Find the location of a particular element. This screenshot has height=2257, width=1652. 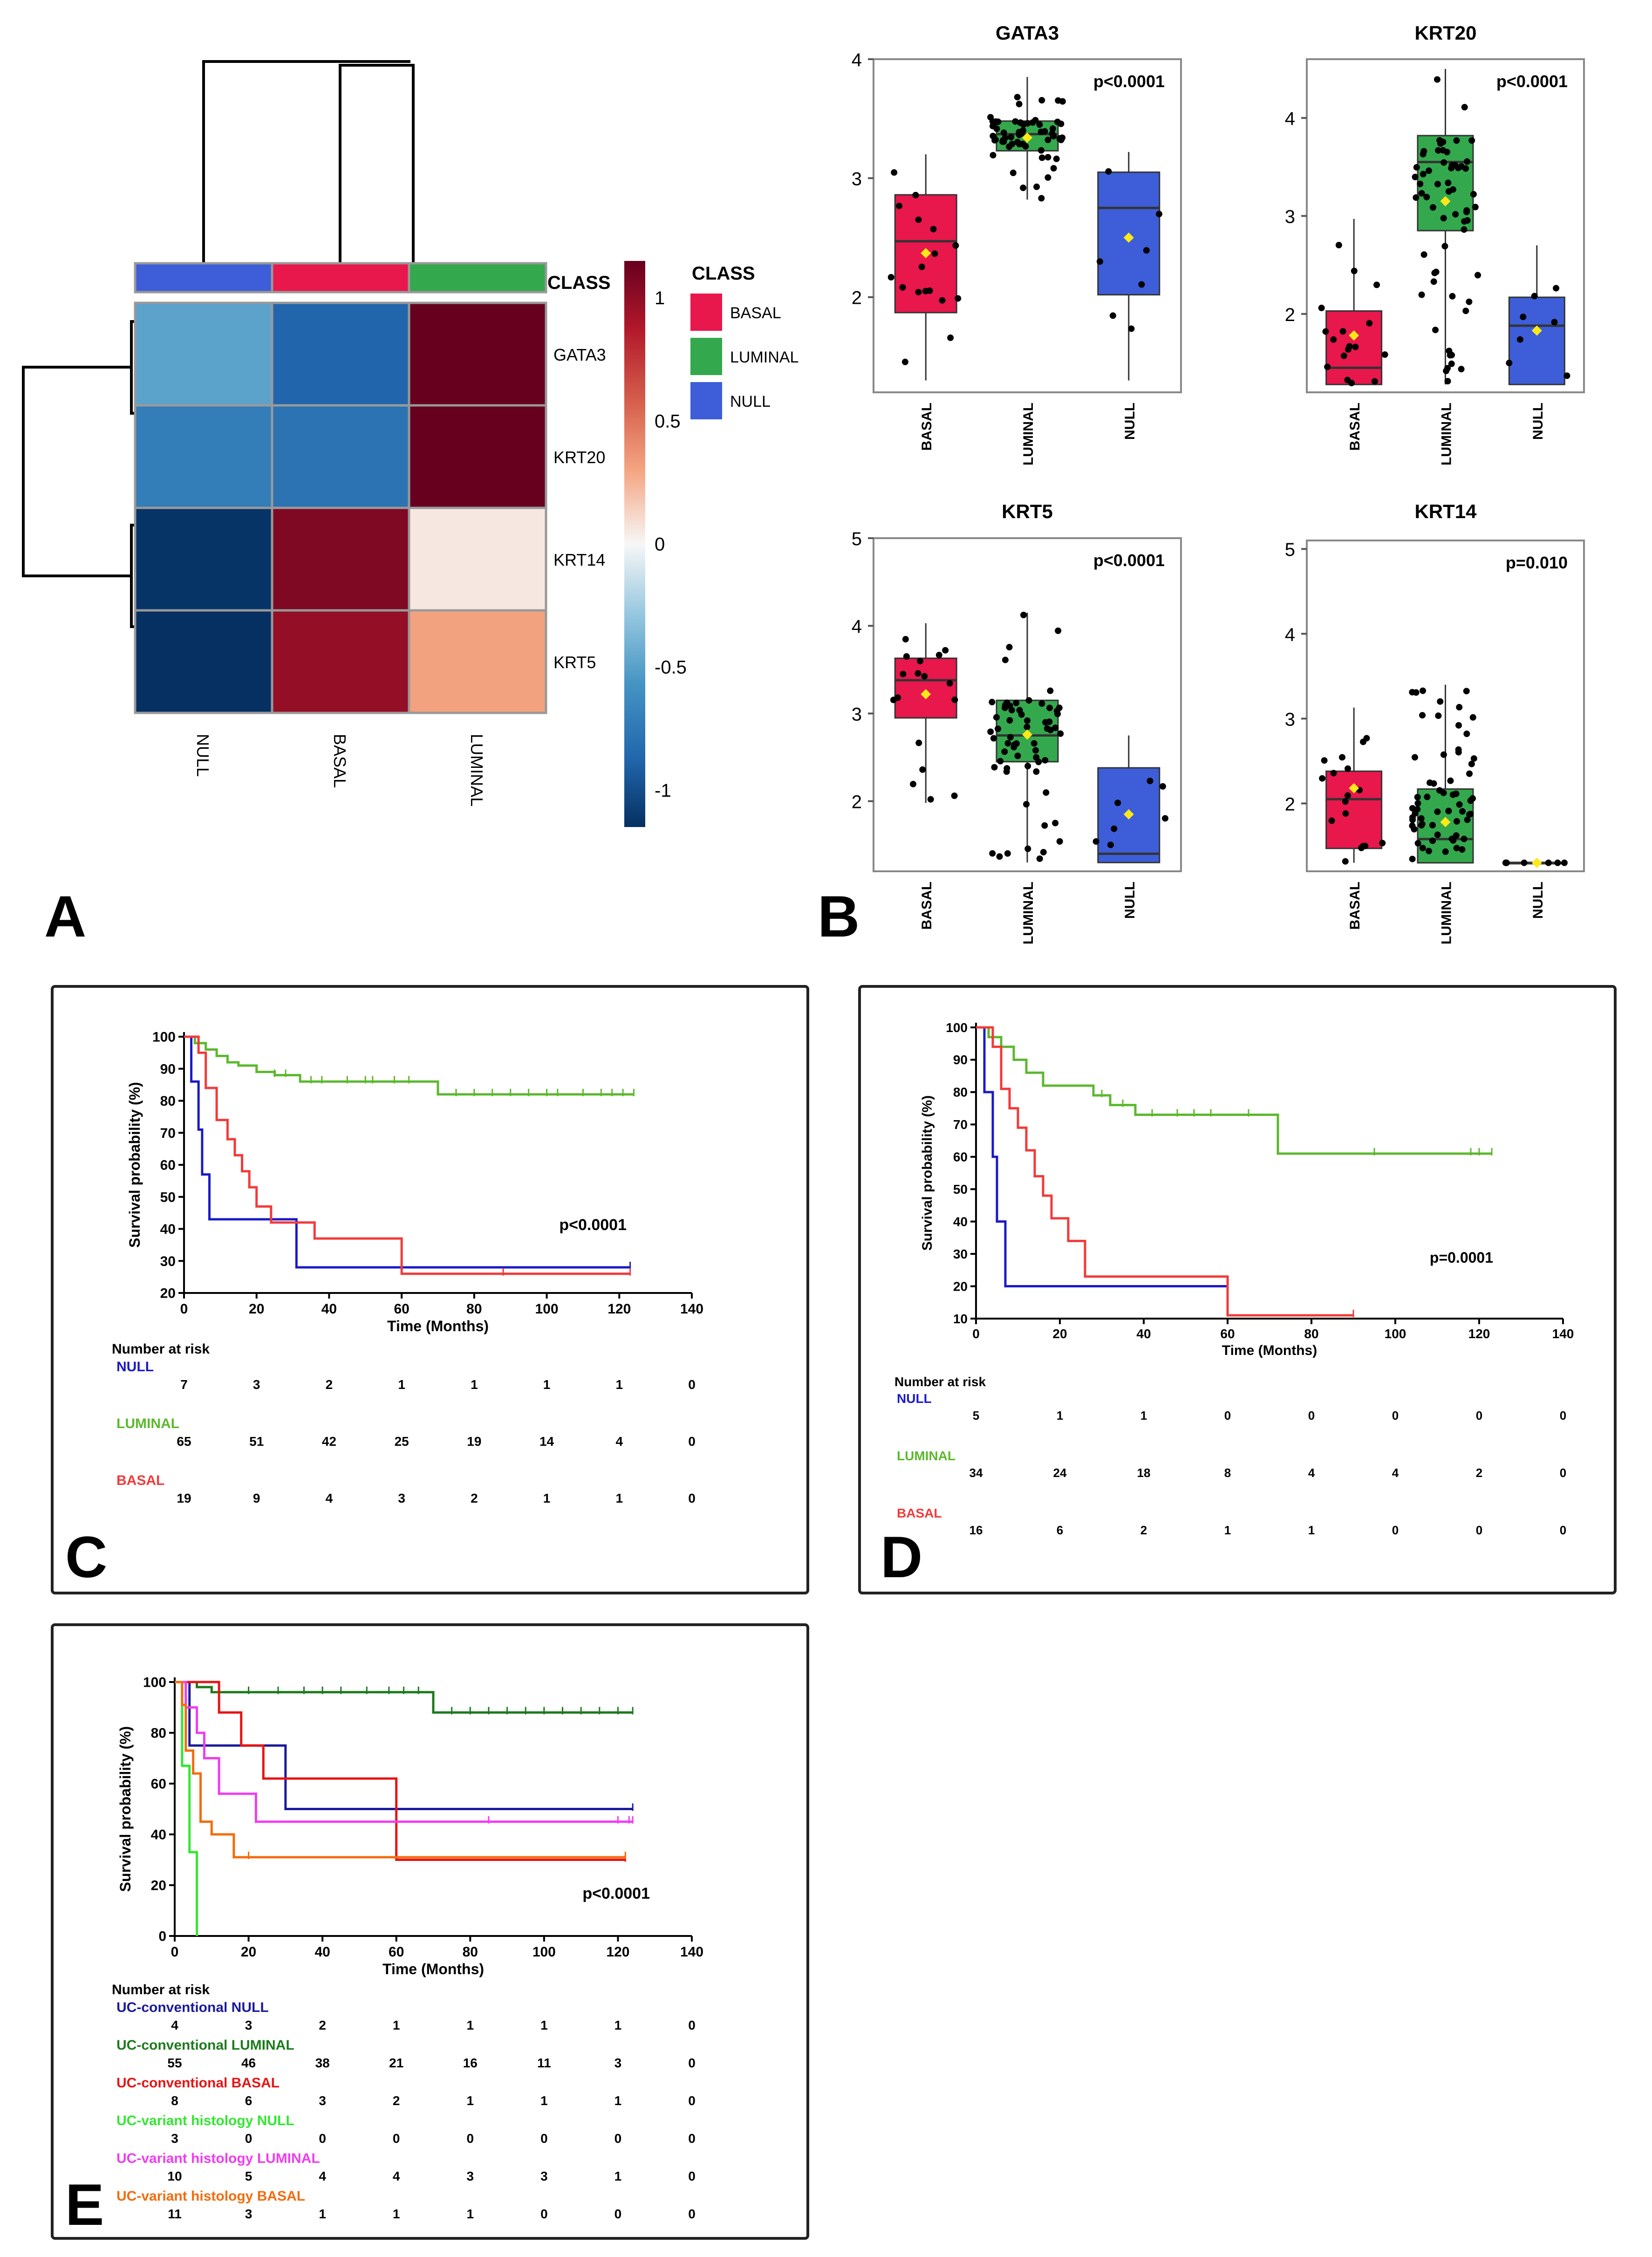

y-tick-label: 5 is located at coordinates (1290, 550).